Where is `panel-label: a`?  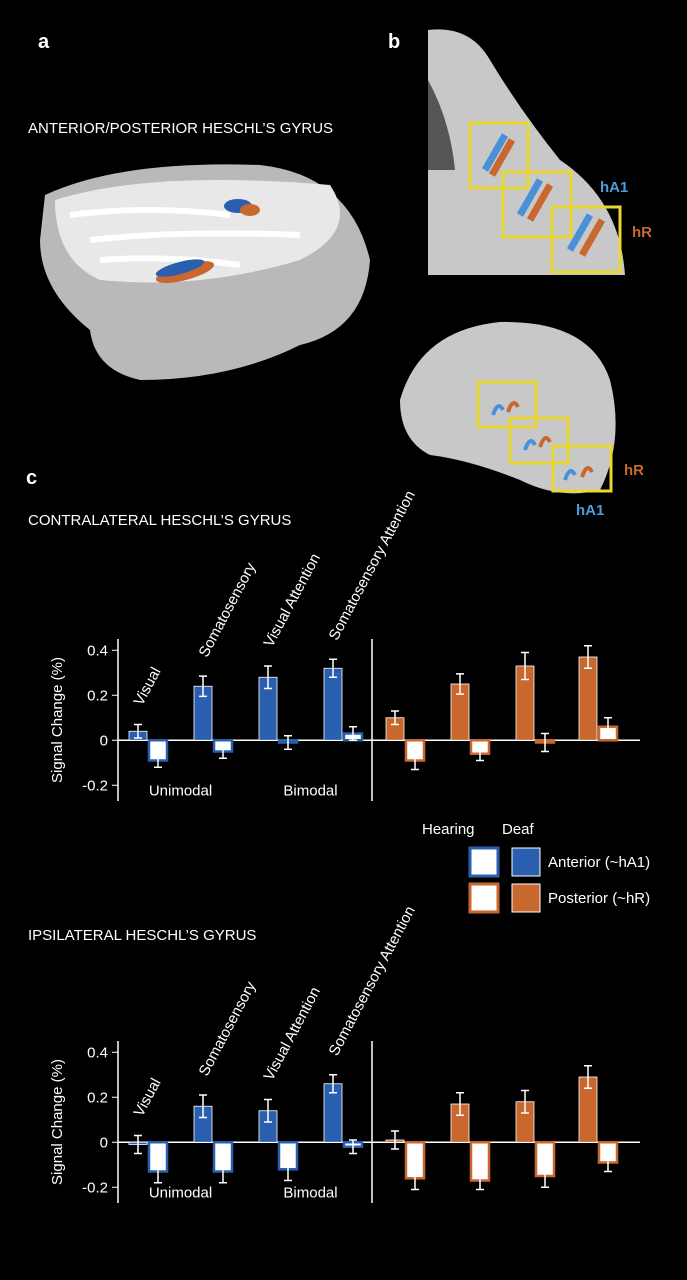
panel-label: a is located at coordinates (44, 42).